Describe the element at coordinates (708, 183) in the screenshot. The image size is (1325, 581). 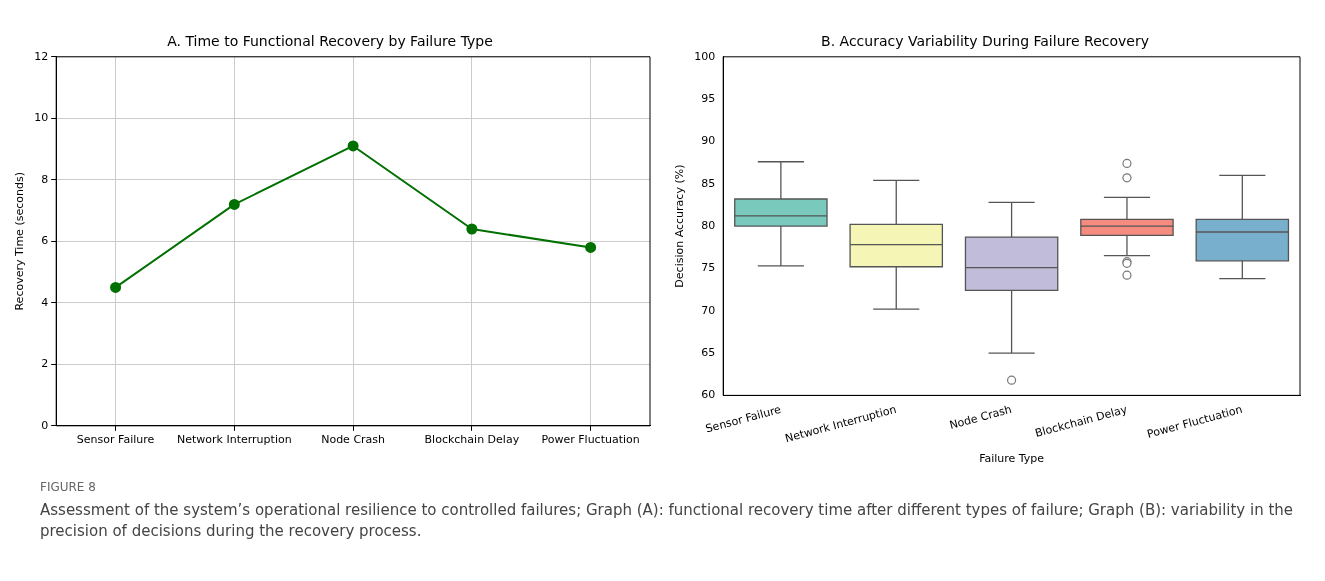
I see `y-tick-label: 85` at that location.